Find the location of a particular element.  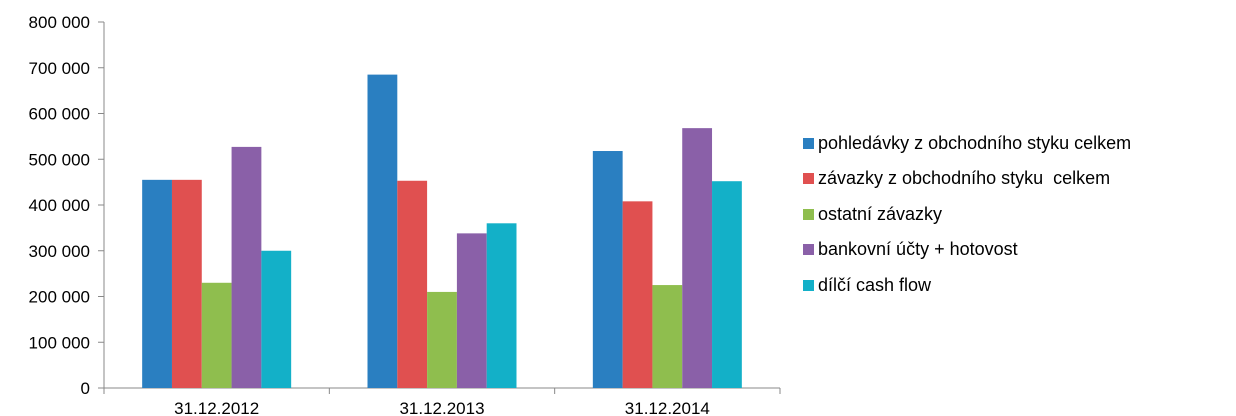

x-tick-label: 31.12.2014 is located at coordinates (667, 407).